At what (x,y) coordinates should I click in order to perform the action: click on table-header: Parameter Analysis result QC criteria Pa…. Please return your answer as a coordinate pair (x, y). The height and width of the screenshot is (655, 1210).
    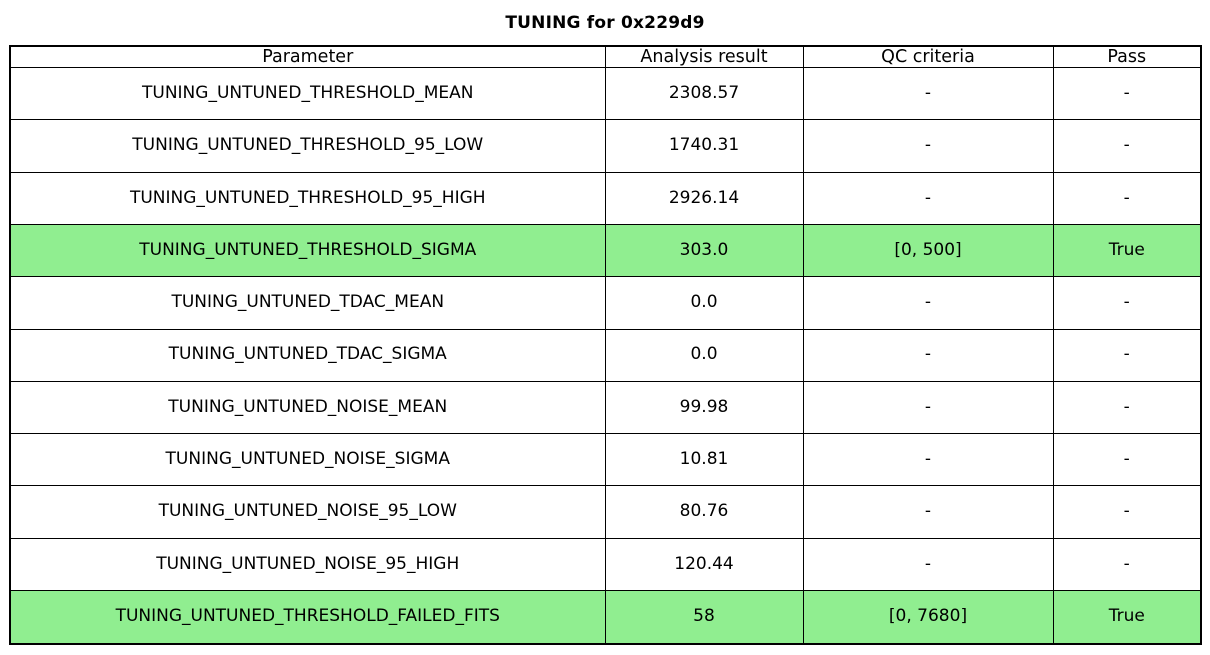
    Looking at the image, I should click on (605, 57).